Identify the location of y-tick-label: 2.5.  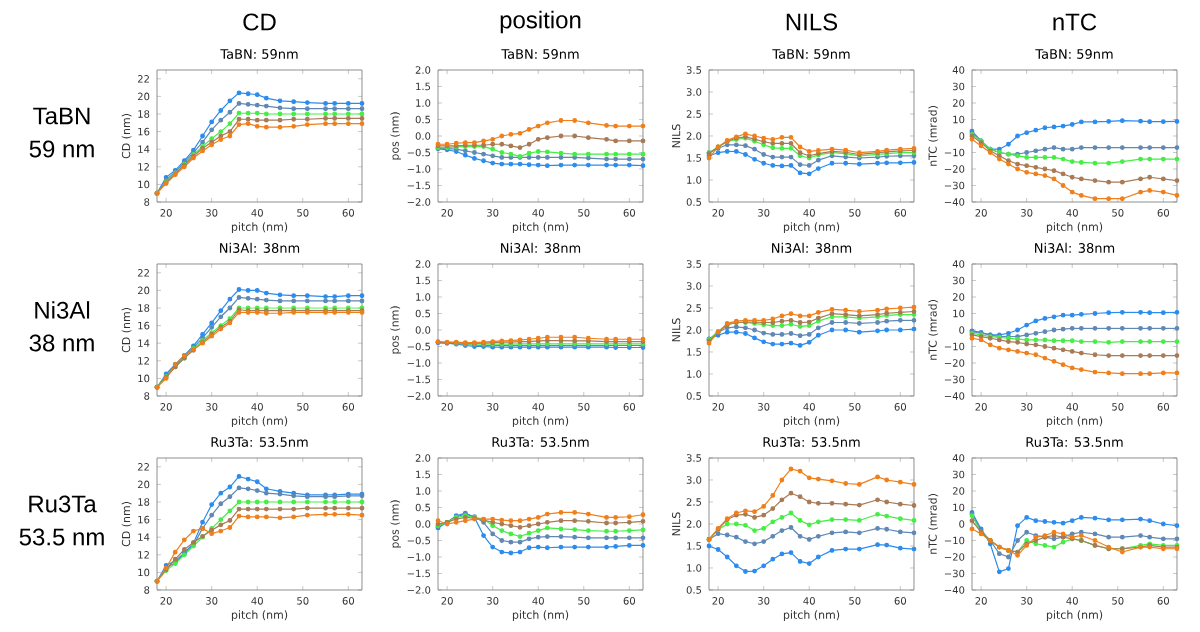
(694, 308).